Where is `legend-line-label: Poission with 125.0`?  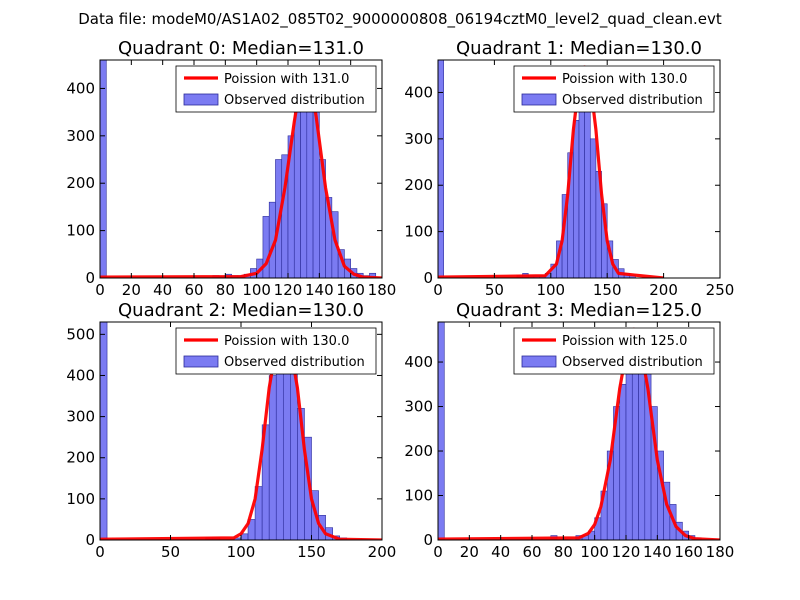 legend-line-label: Poission with 125.0 is located at coordinates (624, 341).